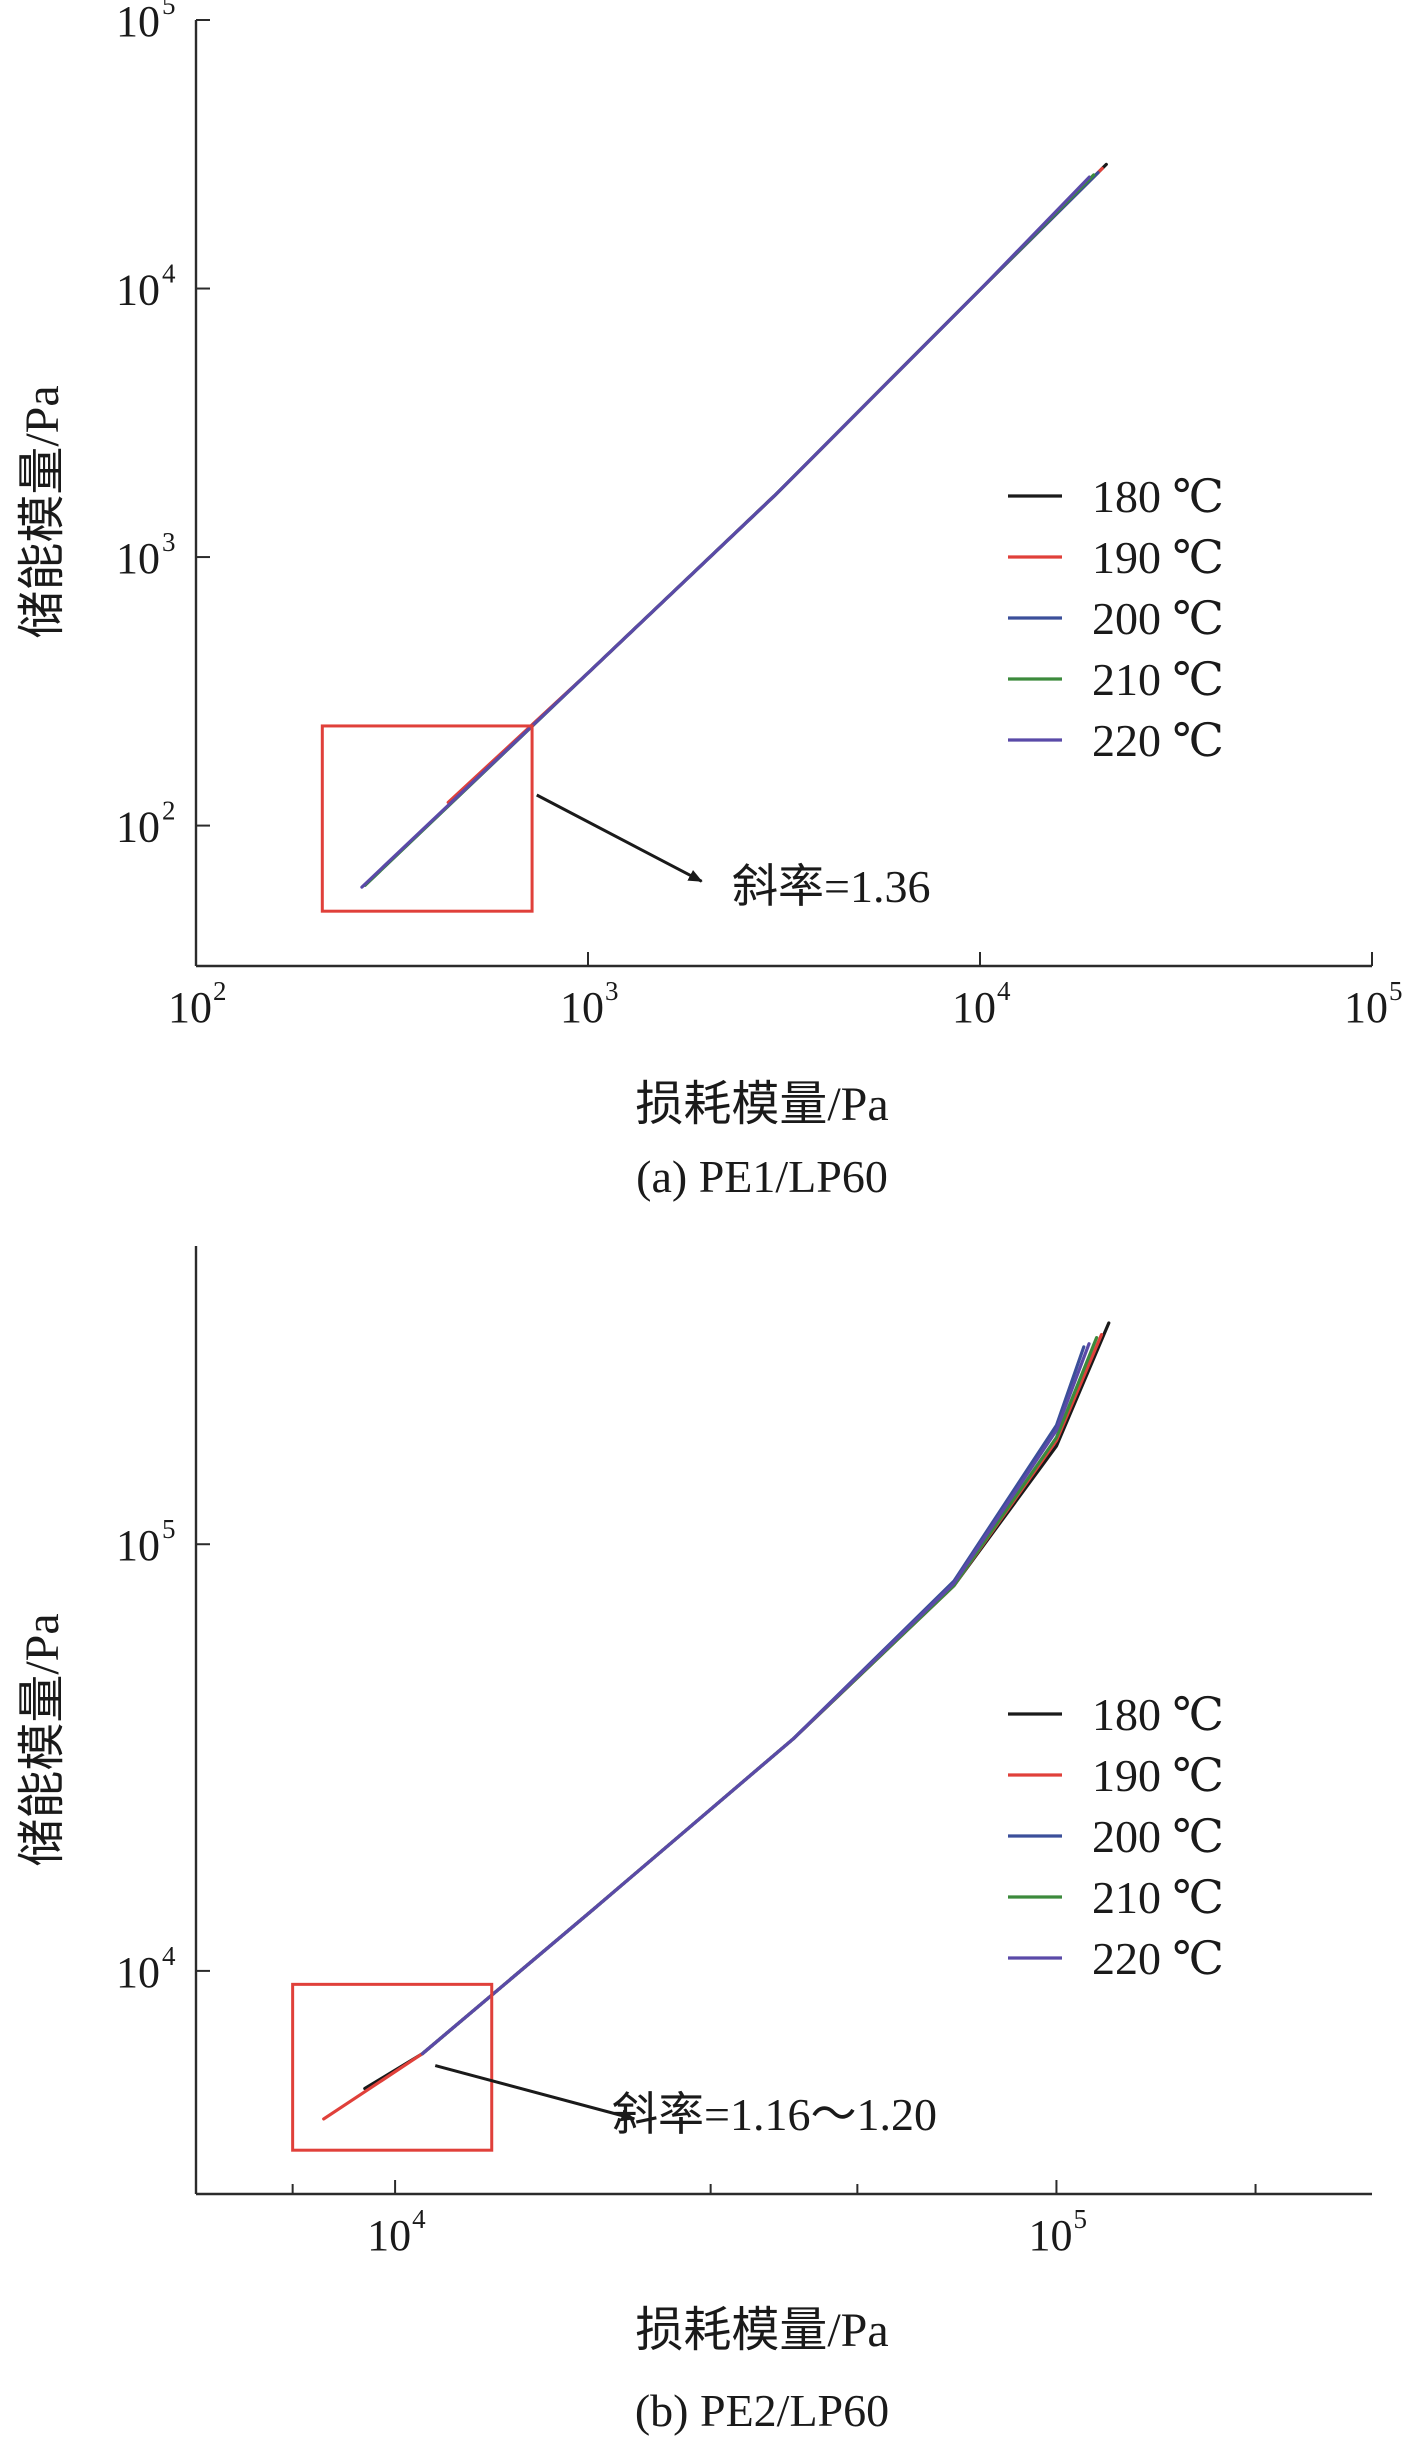  I want to click on x-tick-exponent: 3, so click(612, 991).